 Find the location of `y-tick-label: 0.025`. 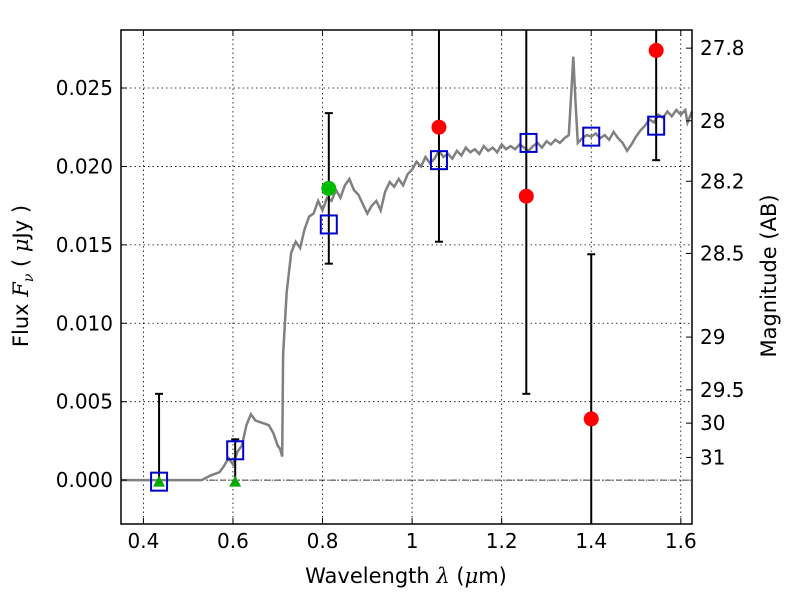

y-tick-label: 0.025 is located at coordinates (84, 88).